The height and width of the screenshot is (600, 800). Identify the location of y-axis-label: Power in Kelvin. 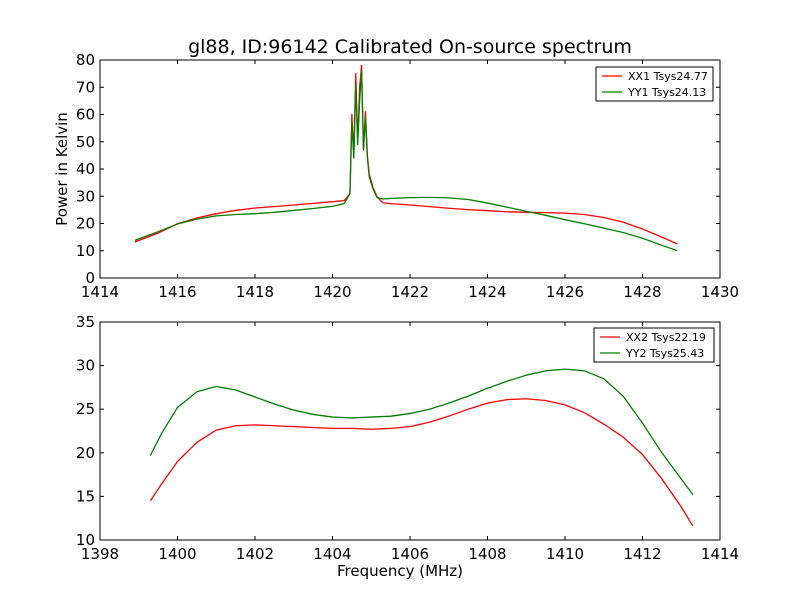
(62, 169).